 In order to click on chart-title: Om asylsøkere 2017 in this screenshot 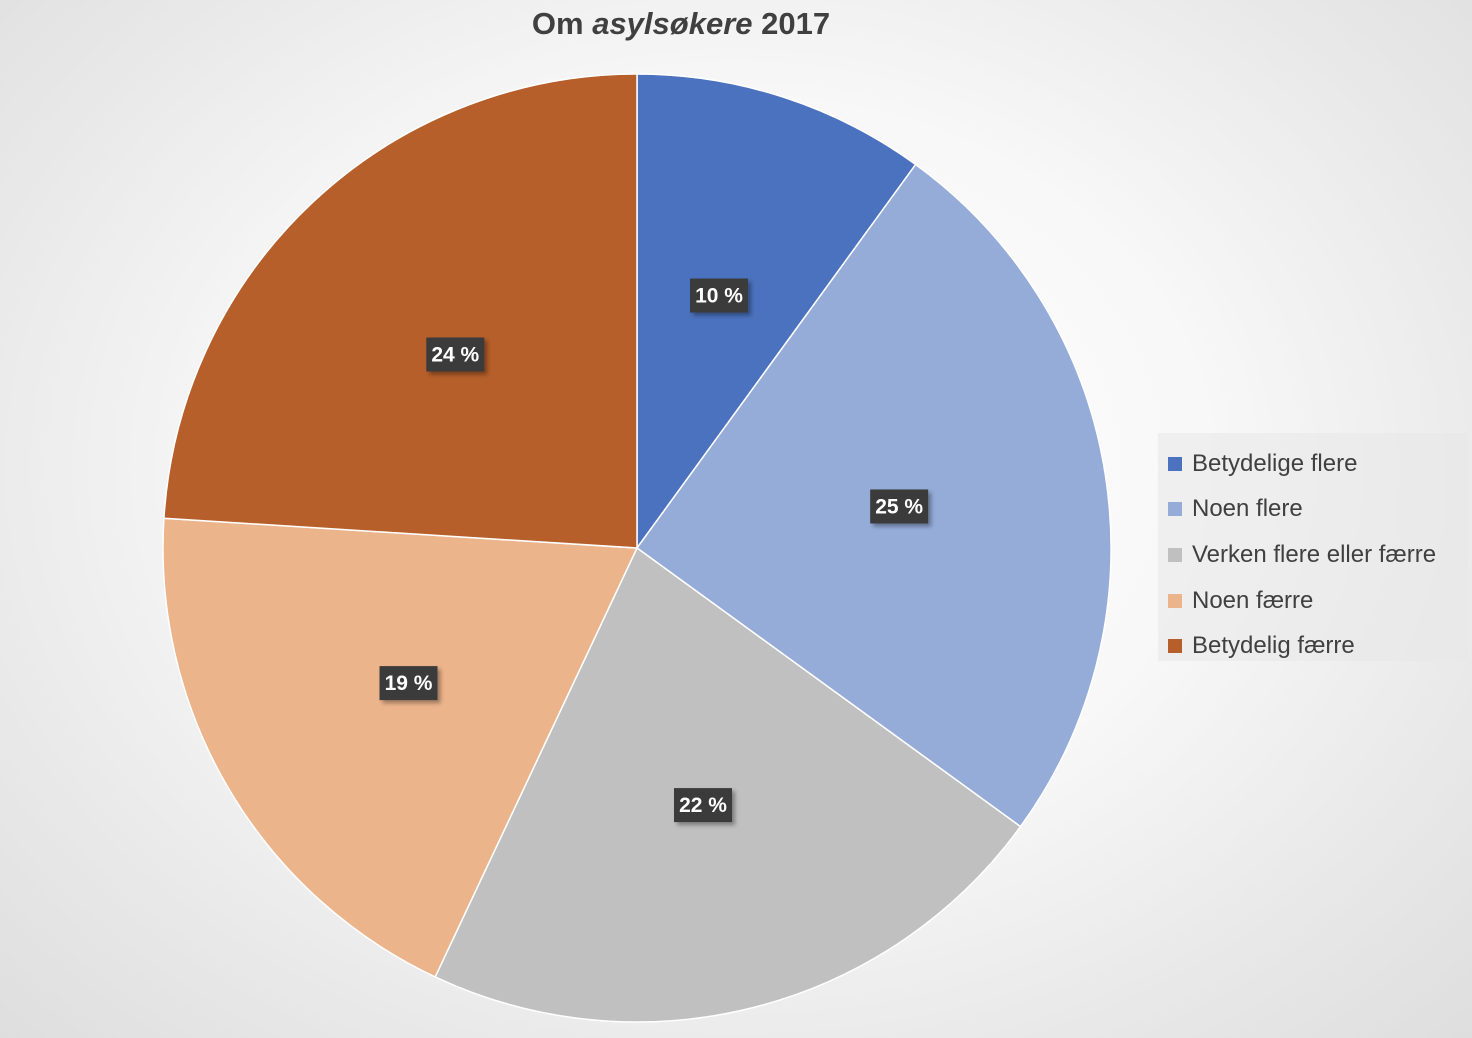, I will do `click(681, 24)`.